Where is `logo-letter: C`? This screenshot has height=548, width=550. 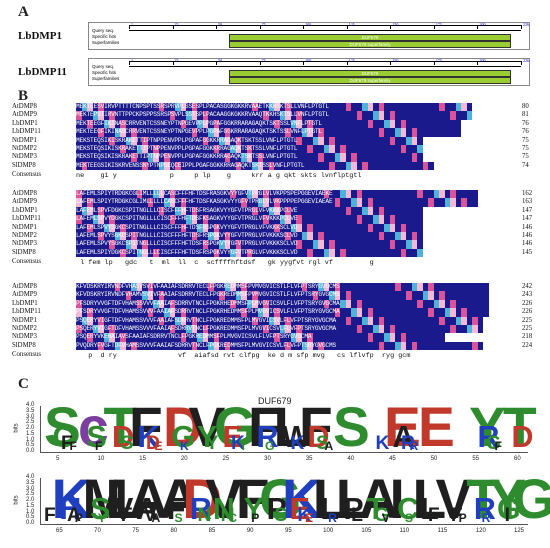
logo-letter: C is located at coordinates (408, 510).